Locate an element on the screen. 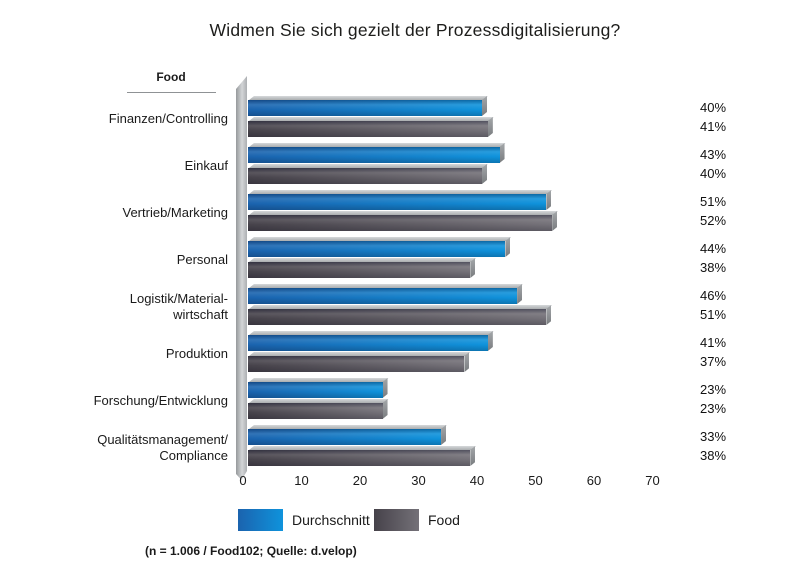  value-label-pair: 44% 38% is located at coordinates (713, 258).